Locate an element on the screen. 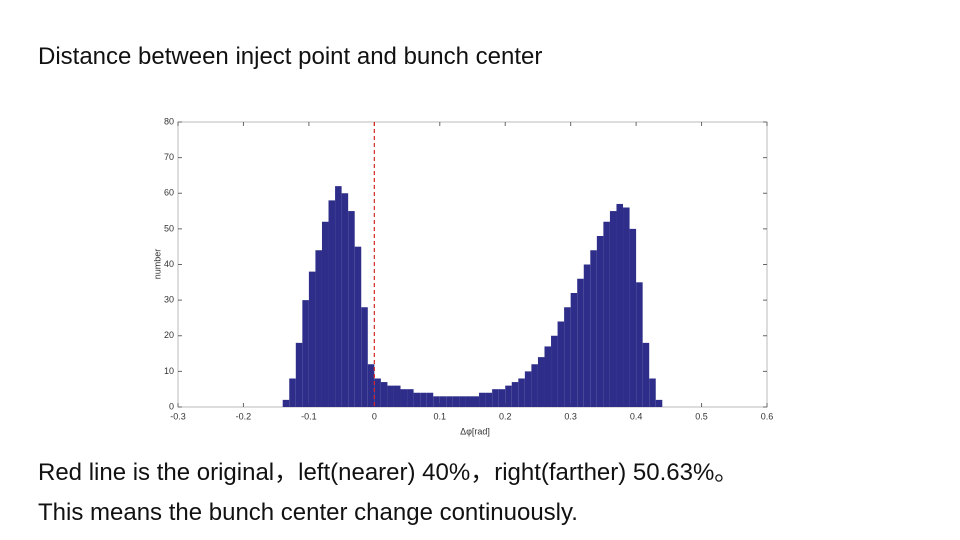 This screenshot has height=540, width=960. x-tick-label: -0.1 is located at coordinates (309, 416).